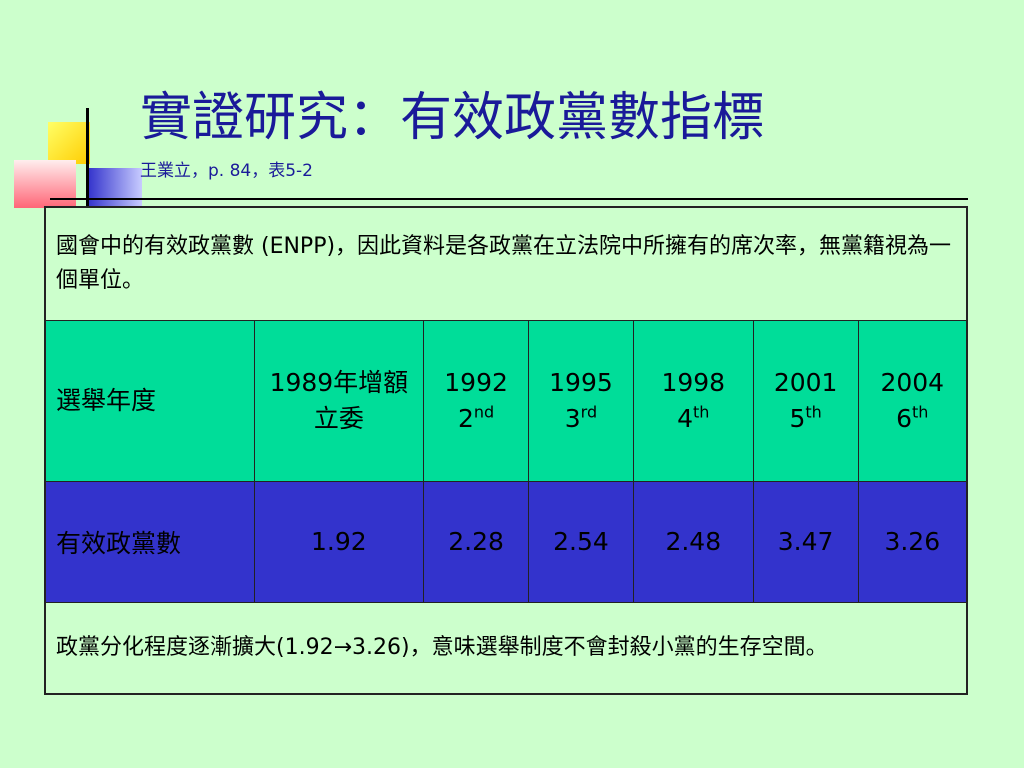 The width and height of the screenshot is (1024, 768). What do you see at coordinates (805, 382) in the screenshot?
I see `year-text: 2001` at bounding box center [805, 382].